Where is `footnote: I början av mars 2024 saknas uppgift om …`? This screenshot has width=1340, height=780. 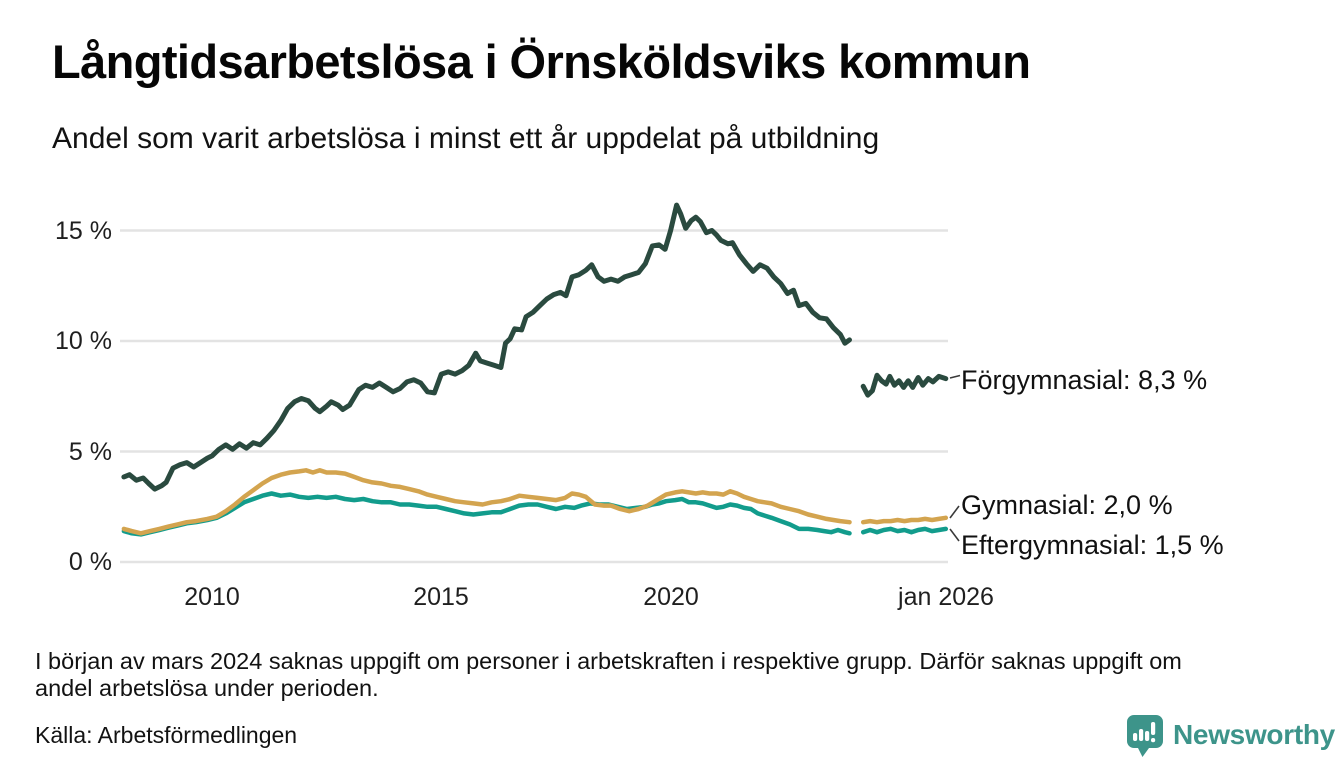
footnote: I början av mars 2024 saknas uppgift om … is located at coordinates (675, 675).